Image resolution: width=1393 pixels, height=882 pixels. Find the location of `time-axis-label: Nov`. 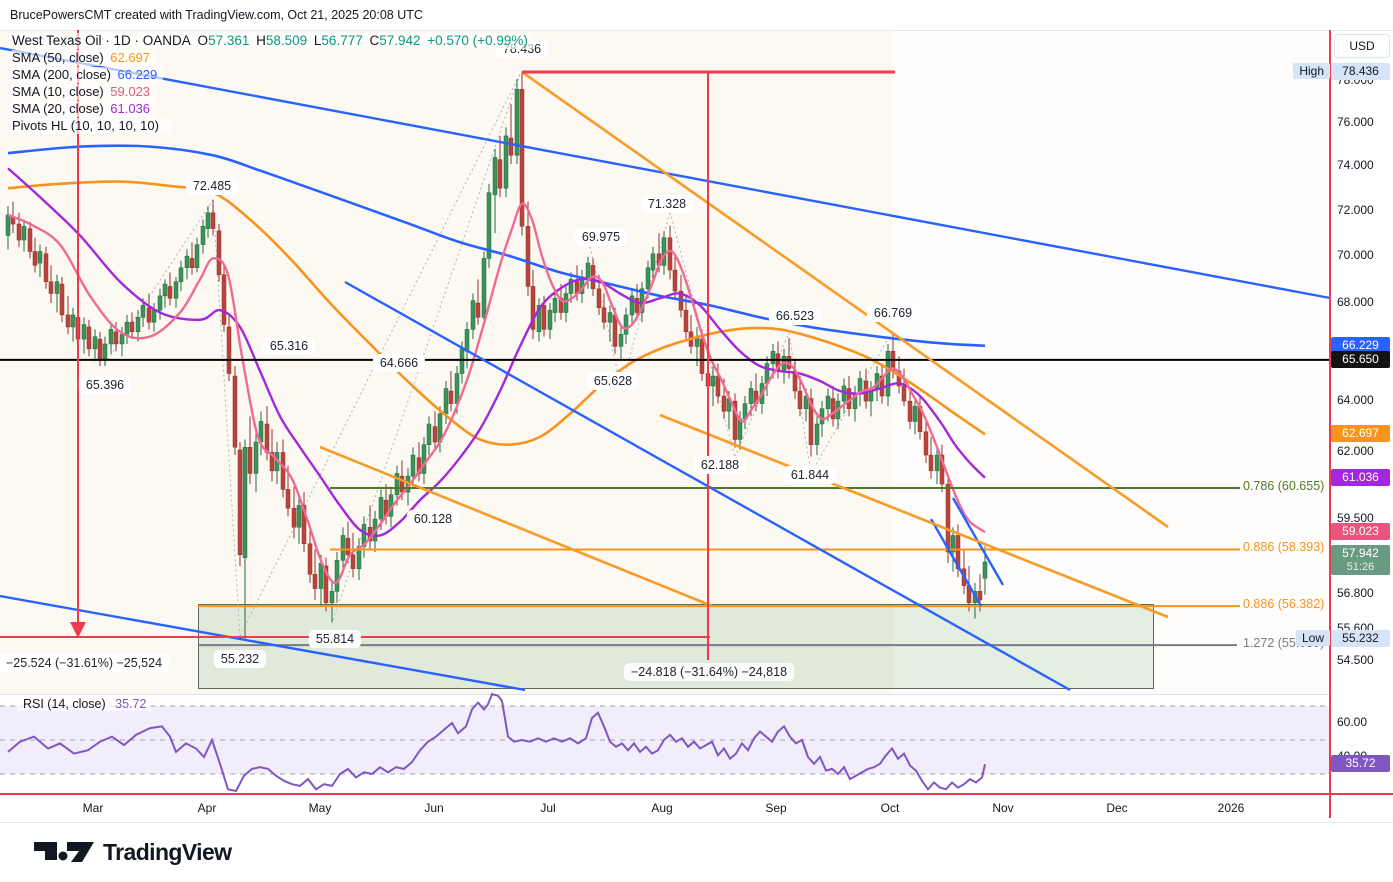

time-axis-label: Nov is located at coordinates (1003, 808).